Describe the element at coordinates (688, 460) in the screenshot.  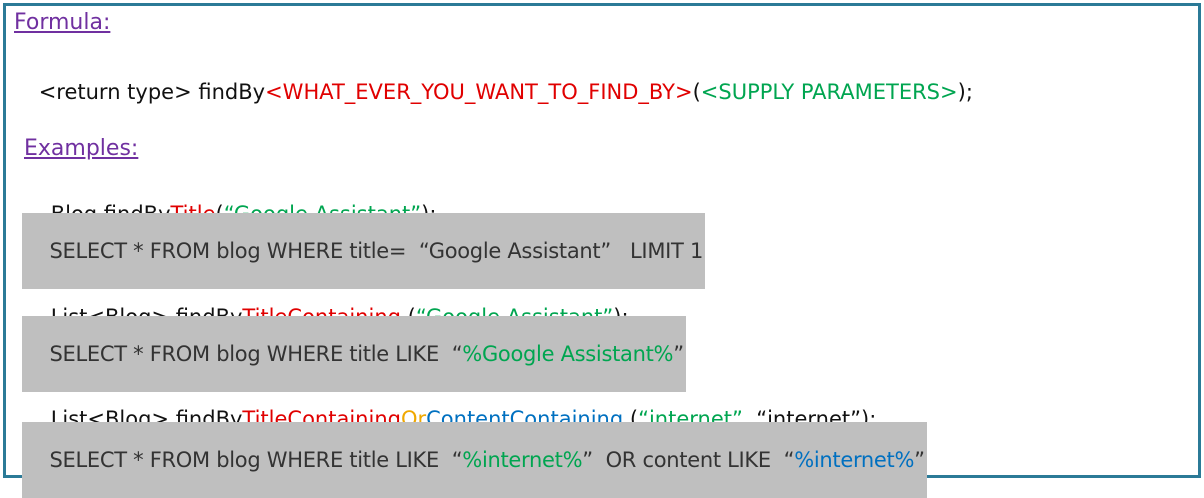
I see `text: ” OR content LIKE “` at that location.